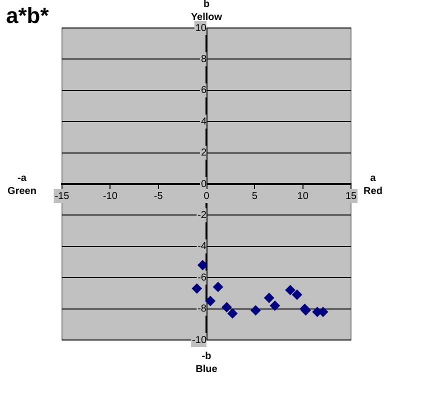  Describe the element at coordinates (159, 196) in the screenshot. I see `x-tick-label: -5` at that location.